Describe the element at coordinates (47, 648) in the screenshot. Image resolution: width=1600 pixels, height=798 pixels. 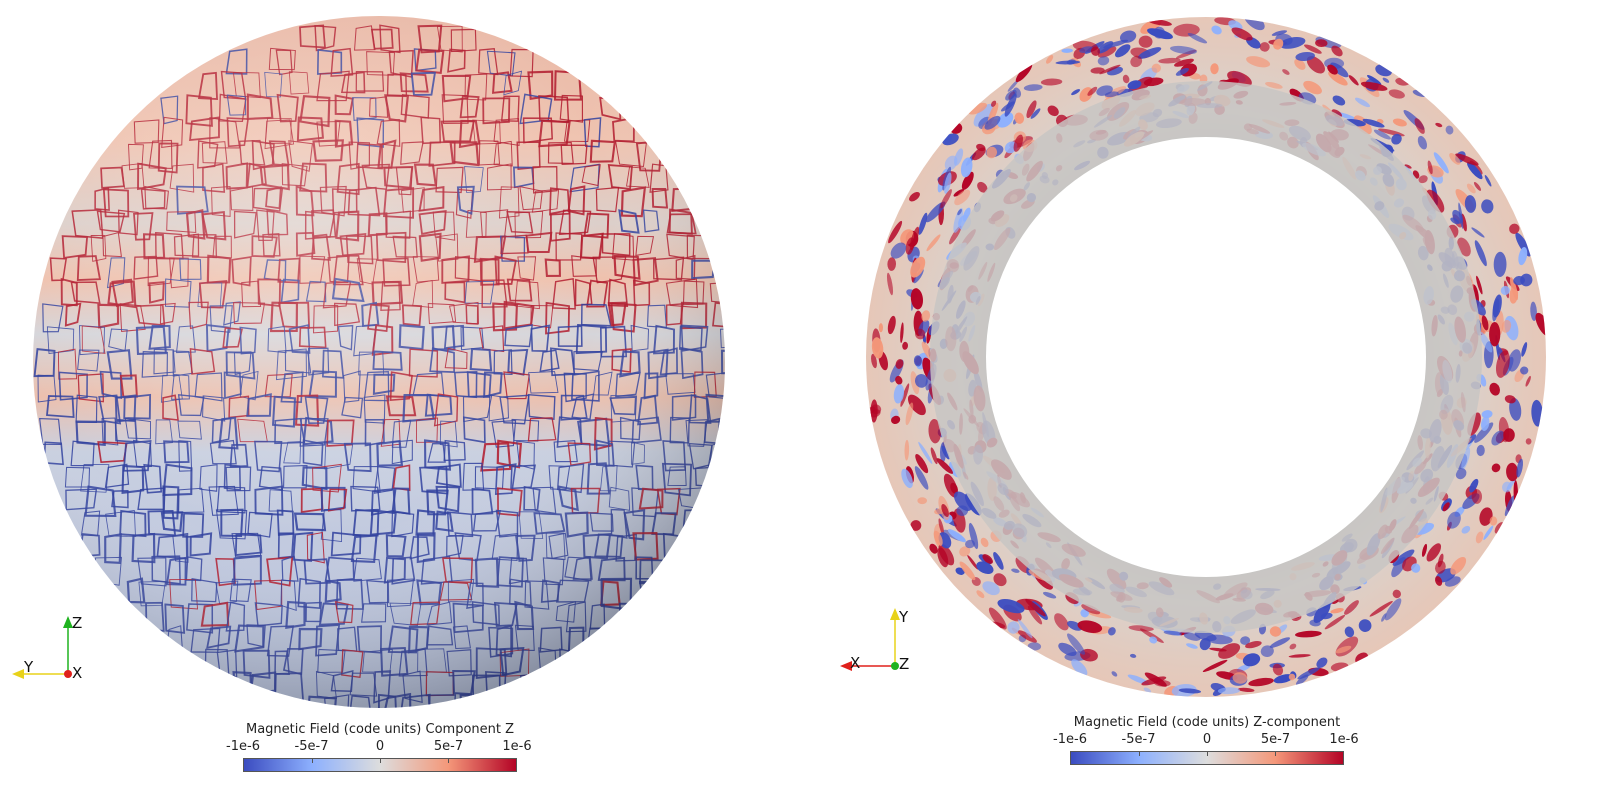
I see `orientation-axes: Z Y X` at that location.